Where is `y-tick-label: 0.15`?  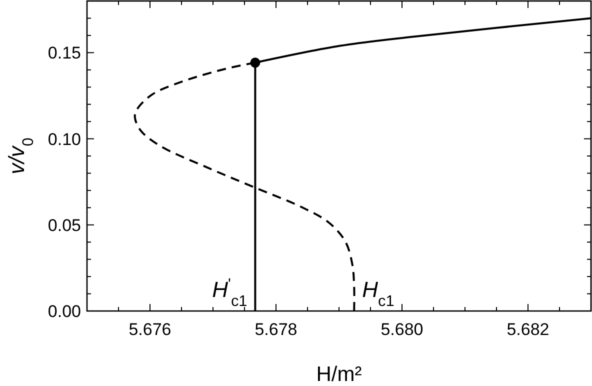 y-tick-label: 0.15 is located at coordinates (64, 53).